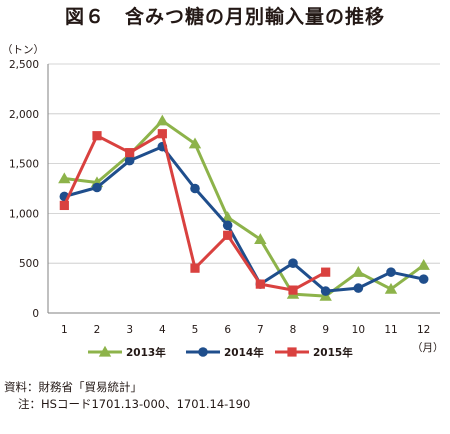 This screenshot has height=434, width=450. I want to click on x-tick-label: 8, so click(293, 330).